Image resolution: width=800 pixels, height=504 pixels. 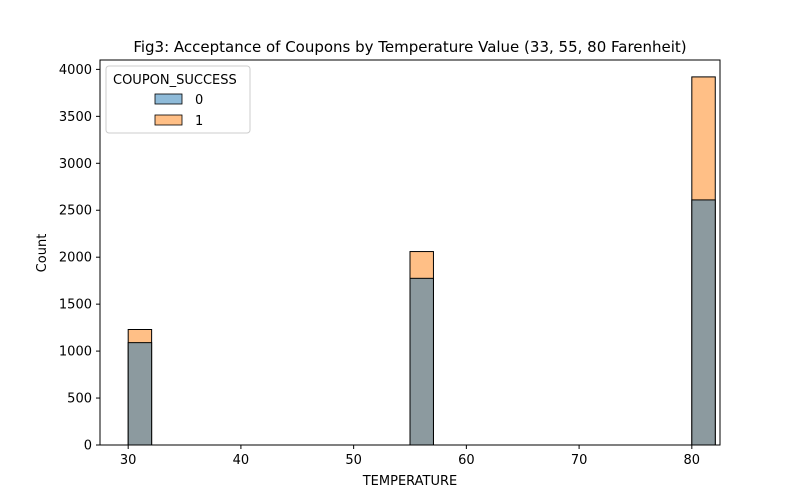 What do you see at coordinates (75, 211) in the screenshot?
I see `y-tick-label: 2500` at bounding box center [75, 211].